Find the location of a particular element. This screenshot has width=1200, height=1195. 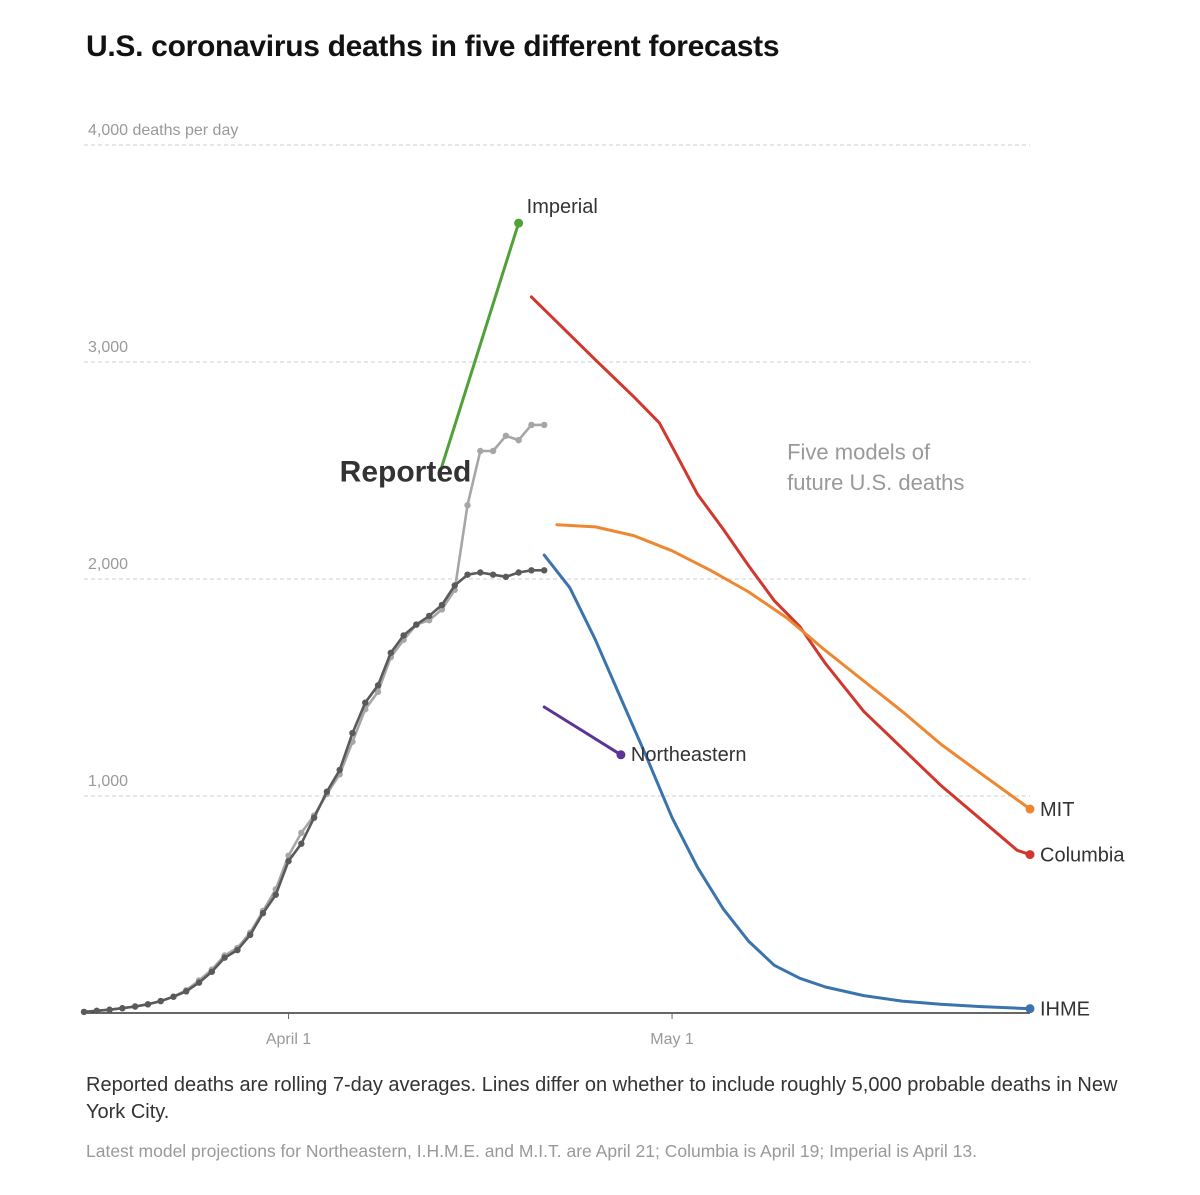

annotation-reported: Reported is located at coordinates (406, 471).